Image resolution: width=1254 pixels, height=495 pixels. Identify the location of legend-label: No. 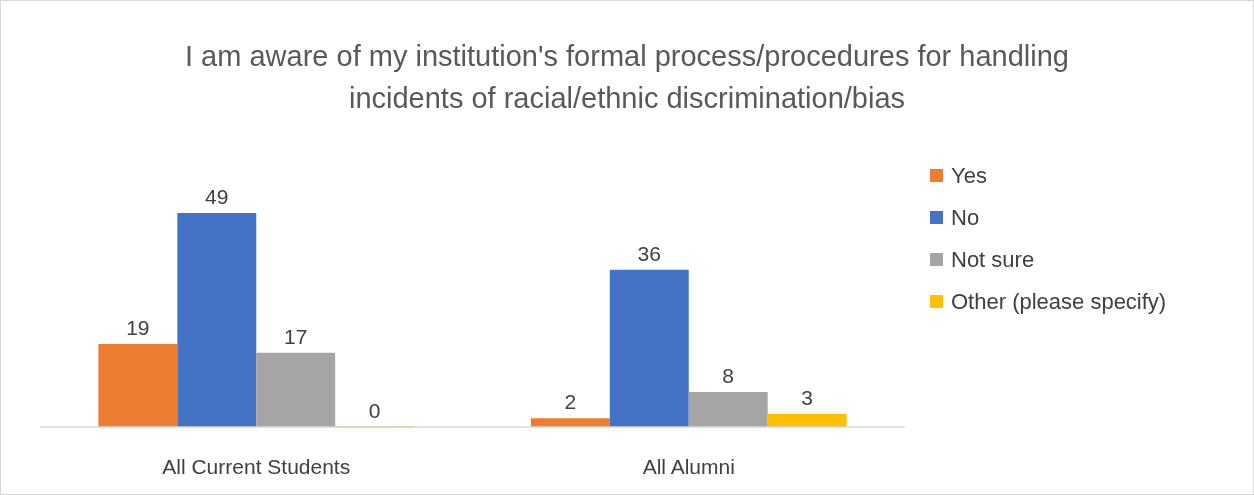
(965, 217).